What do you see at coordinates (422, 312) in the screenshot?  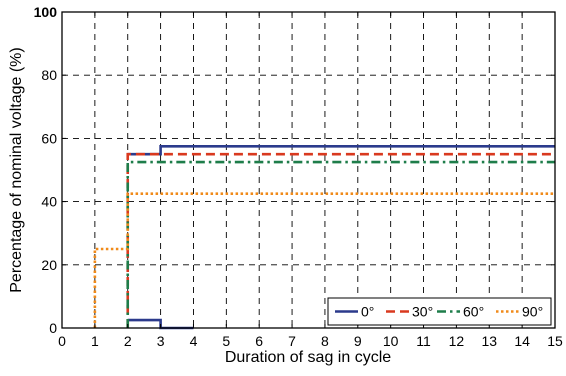 I see `legend-label: 30°` at bounding box center [422, 312].